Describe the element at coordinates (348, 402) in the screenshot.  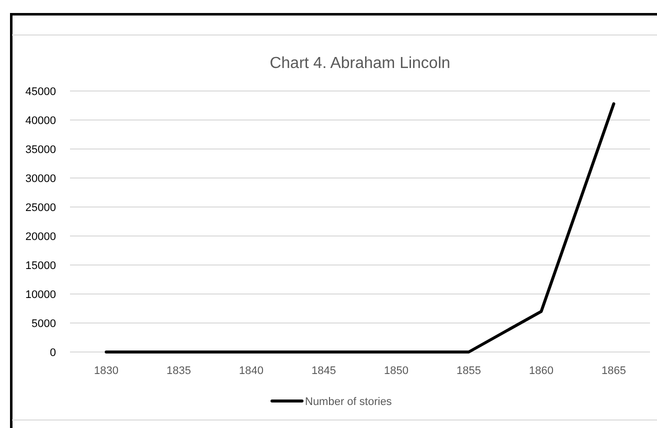
I see `legend-label: Number of stories` at that location.